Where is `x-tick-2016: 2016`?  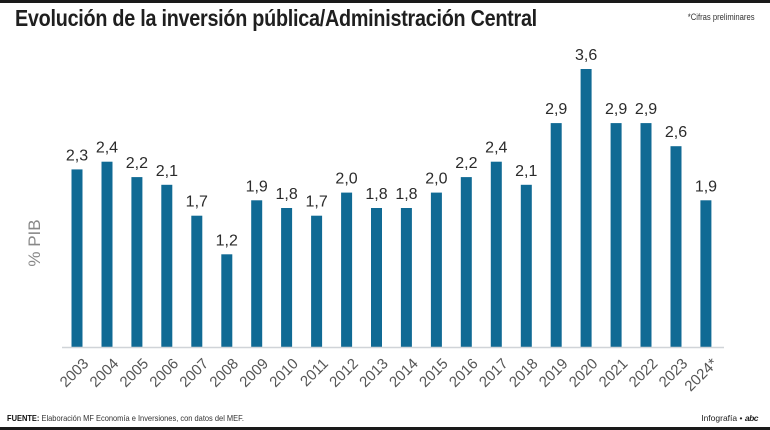 x-tick-2016: 2016 is located at coordinates (464, 373).